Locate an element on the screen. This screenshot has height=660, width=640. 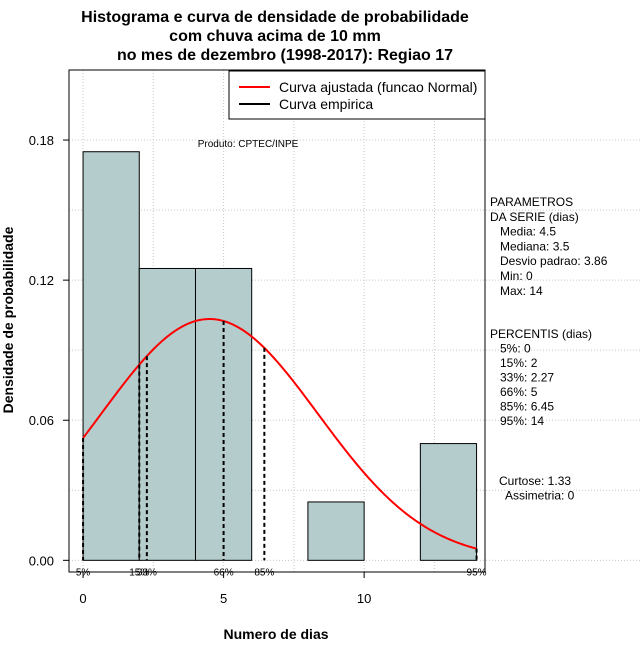
x-tick-label: 0 is located at coordinates (82, 598).